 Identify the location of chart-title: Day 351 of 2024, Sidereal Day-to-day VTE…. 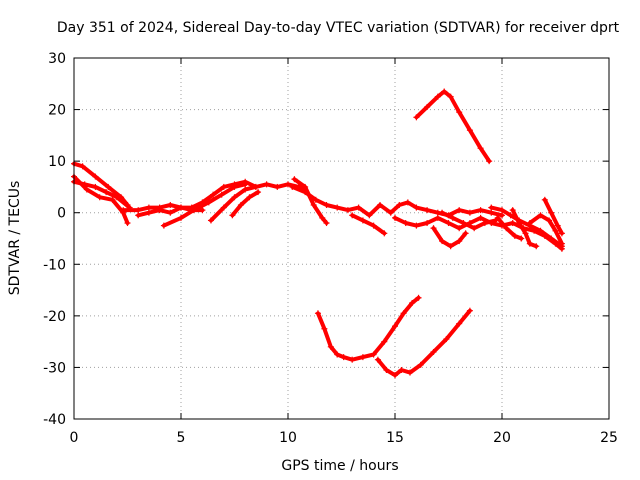
(338, 28).